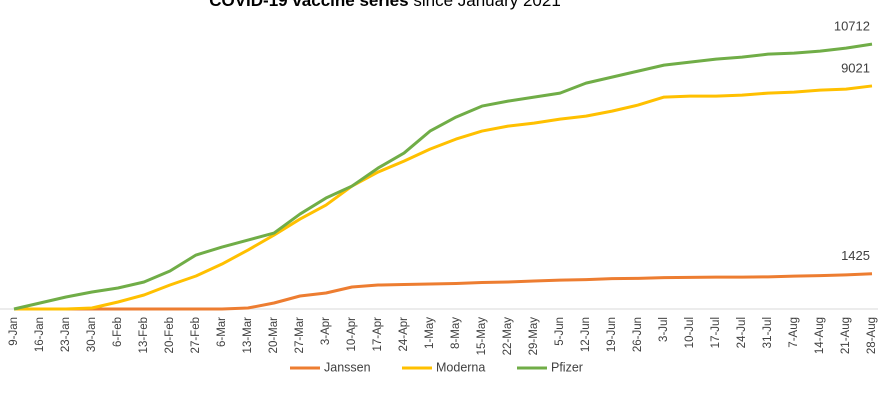 The width and height of the screenshot is (878, 405). I want to click on x-tick-label: 16-Jan, so click(40, 334).